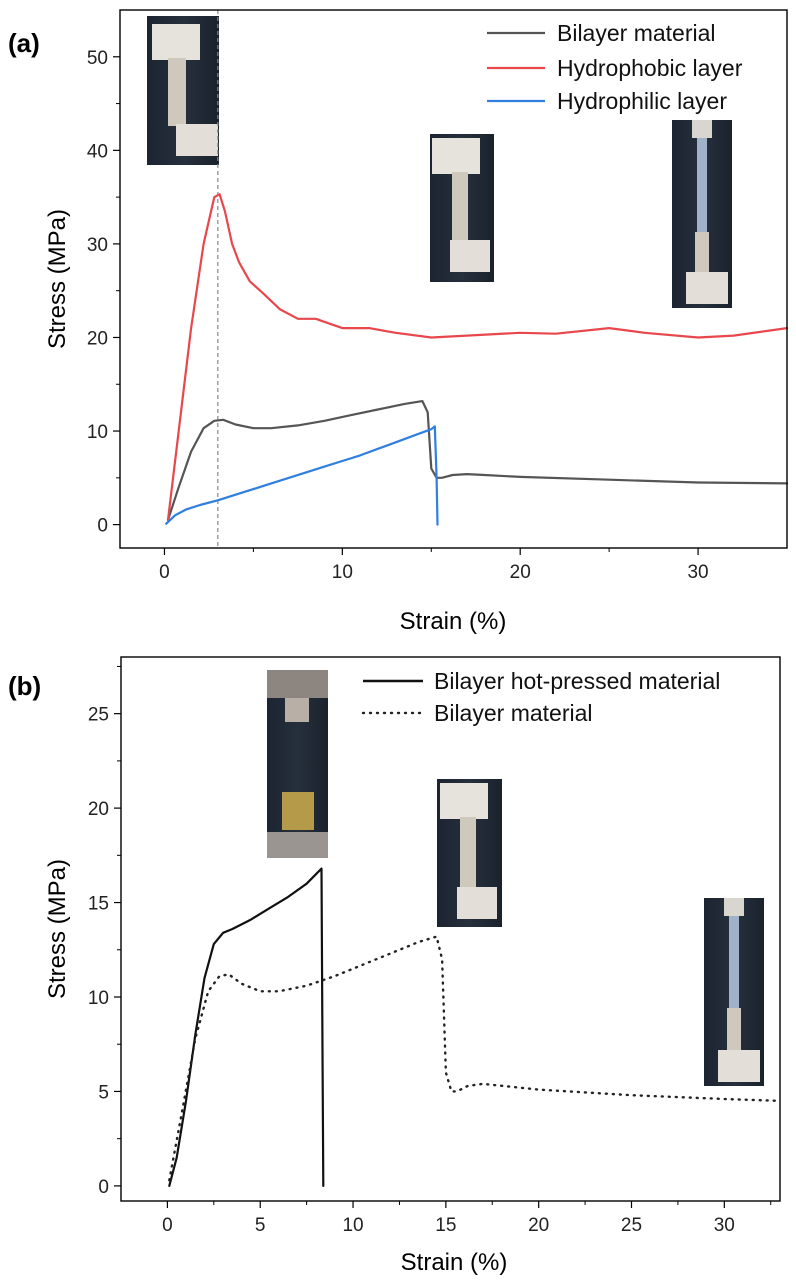 Image resolution: width=796 pixels, height=1286 pixels. Describe the element at coordinates (352, 1225) in the screenshot. I see `x-tick-label-b-2: 10` at that location.